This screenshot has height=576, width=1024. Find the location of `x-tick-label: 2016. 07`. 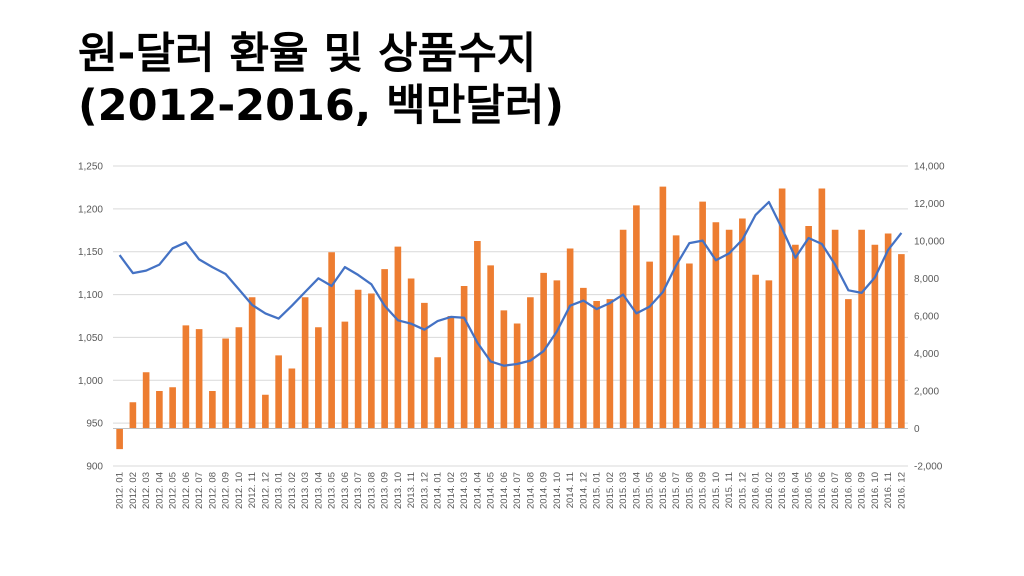

x-tick-label: 2016. 07 is located at coordinates (835, 490).